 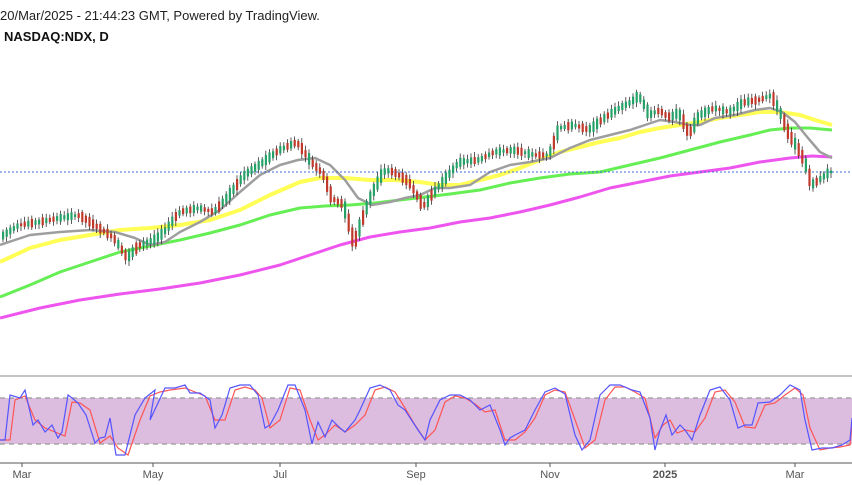 I want to click on x-tick-label: May, so click(x=153, y=475).